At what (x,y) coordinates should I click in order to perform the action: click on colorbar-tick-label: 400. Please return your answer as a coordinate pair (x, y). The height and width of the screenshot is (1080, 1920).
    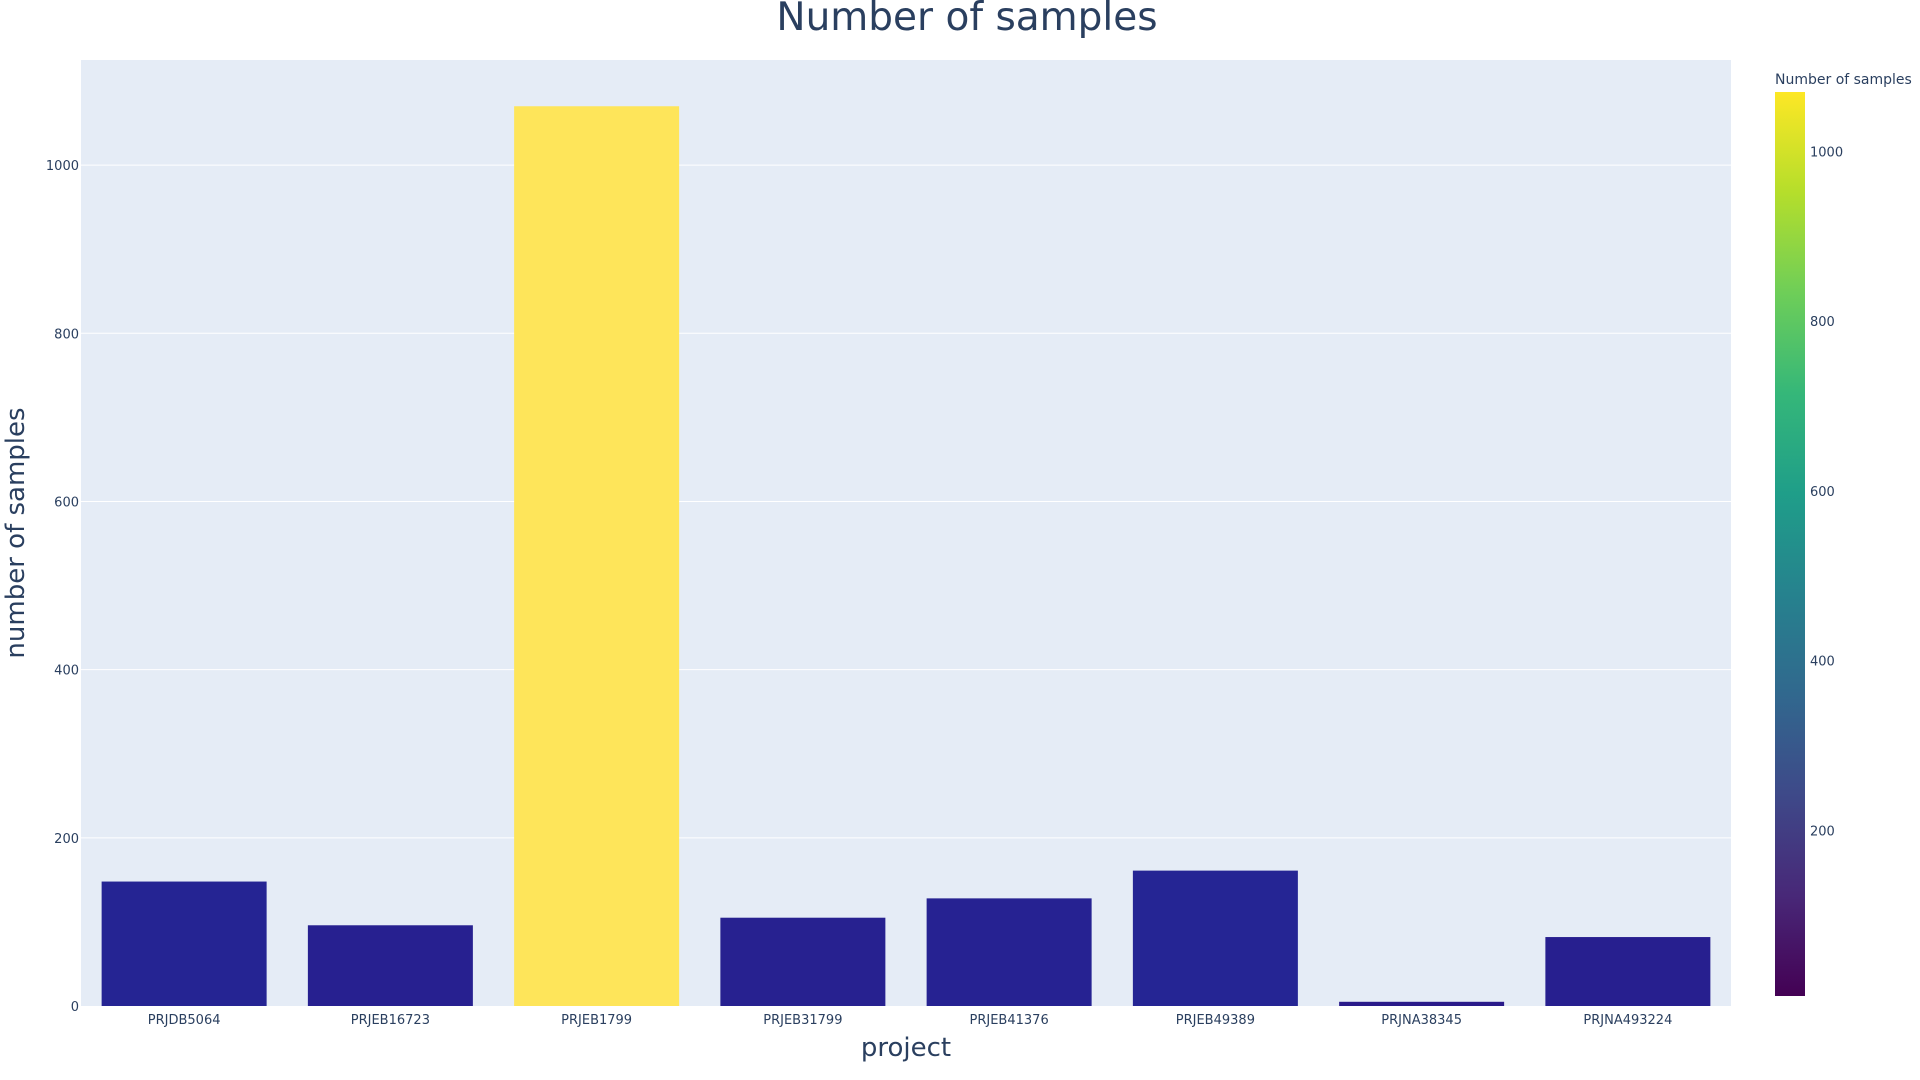
    Looking at the image, I should click on (1822, 662).